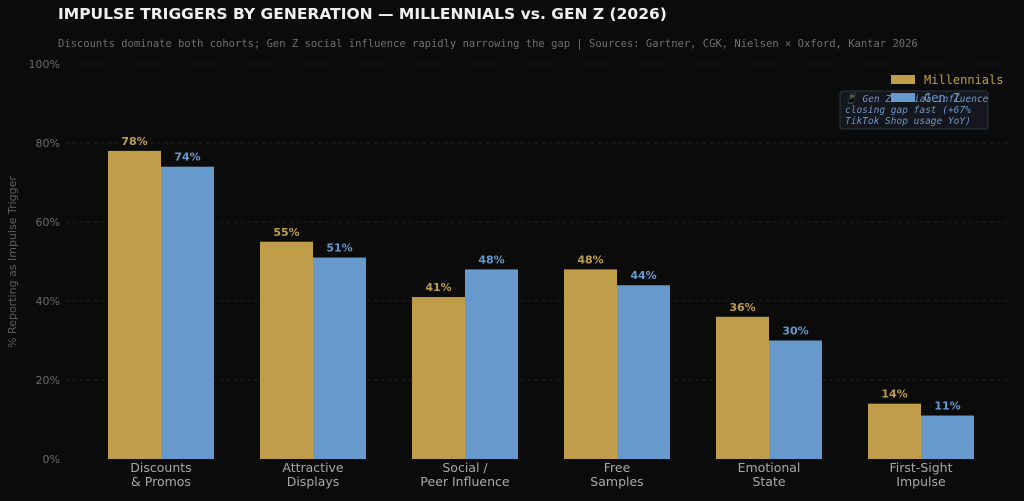  Describe the element at coordinates (917, 99) in the screenshot. I see `annotation-line-1: 📱 Gen Z social influence` at that location.